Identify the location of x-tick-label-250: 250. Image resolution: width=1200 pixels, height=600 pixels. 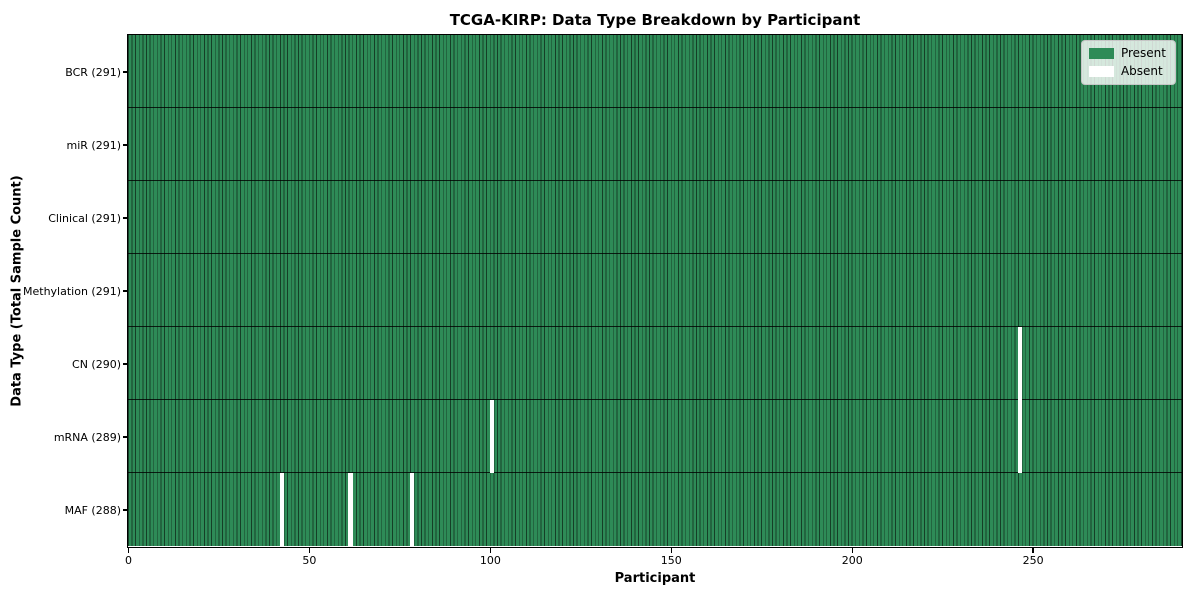
(1033, 560).